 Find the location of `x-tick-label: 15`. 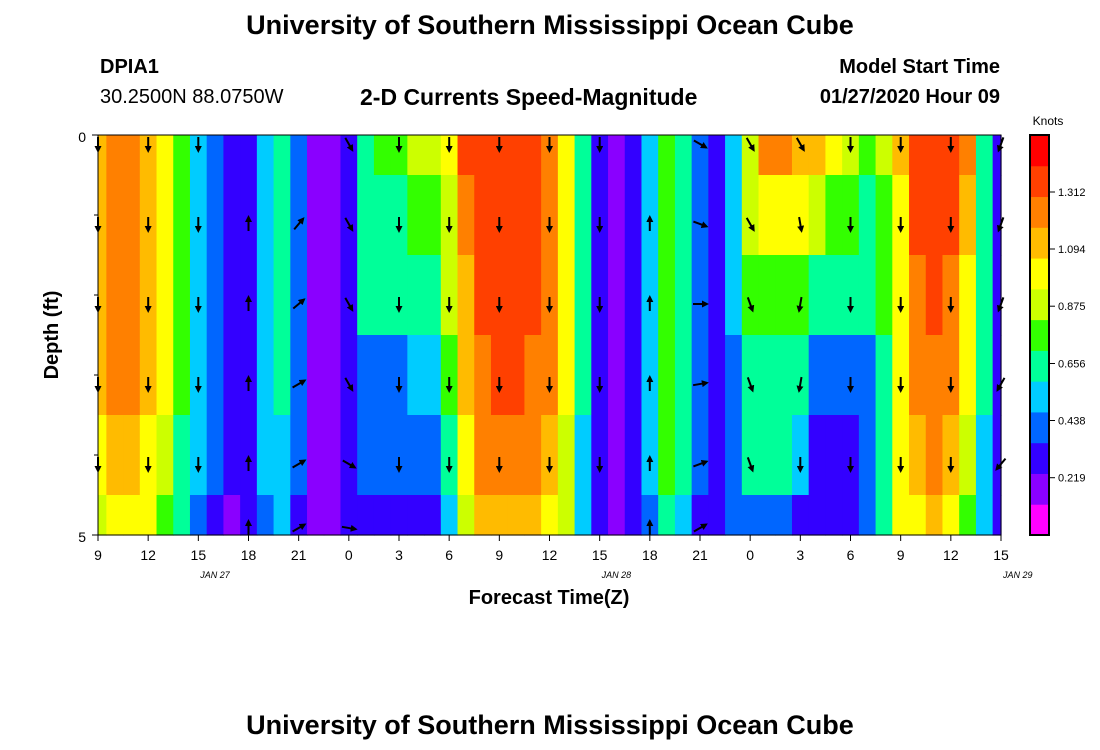

x-tick-label: 15 is located at coordinates (199, 555).